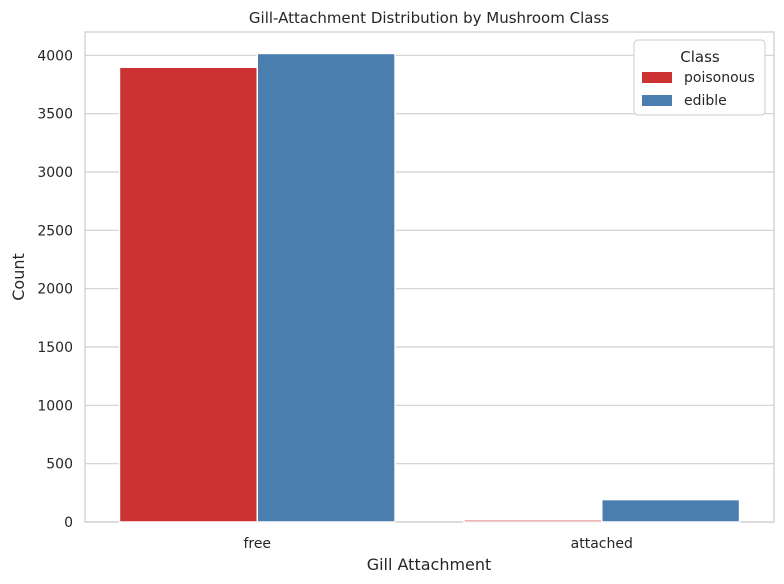  I want to click on y-tick-label: 3500, so click(55, 115).